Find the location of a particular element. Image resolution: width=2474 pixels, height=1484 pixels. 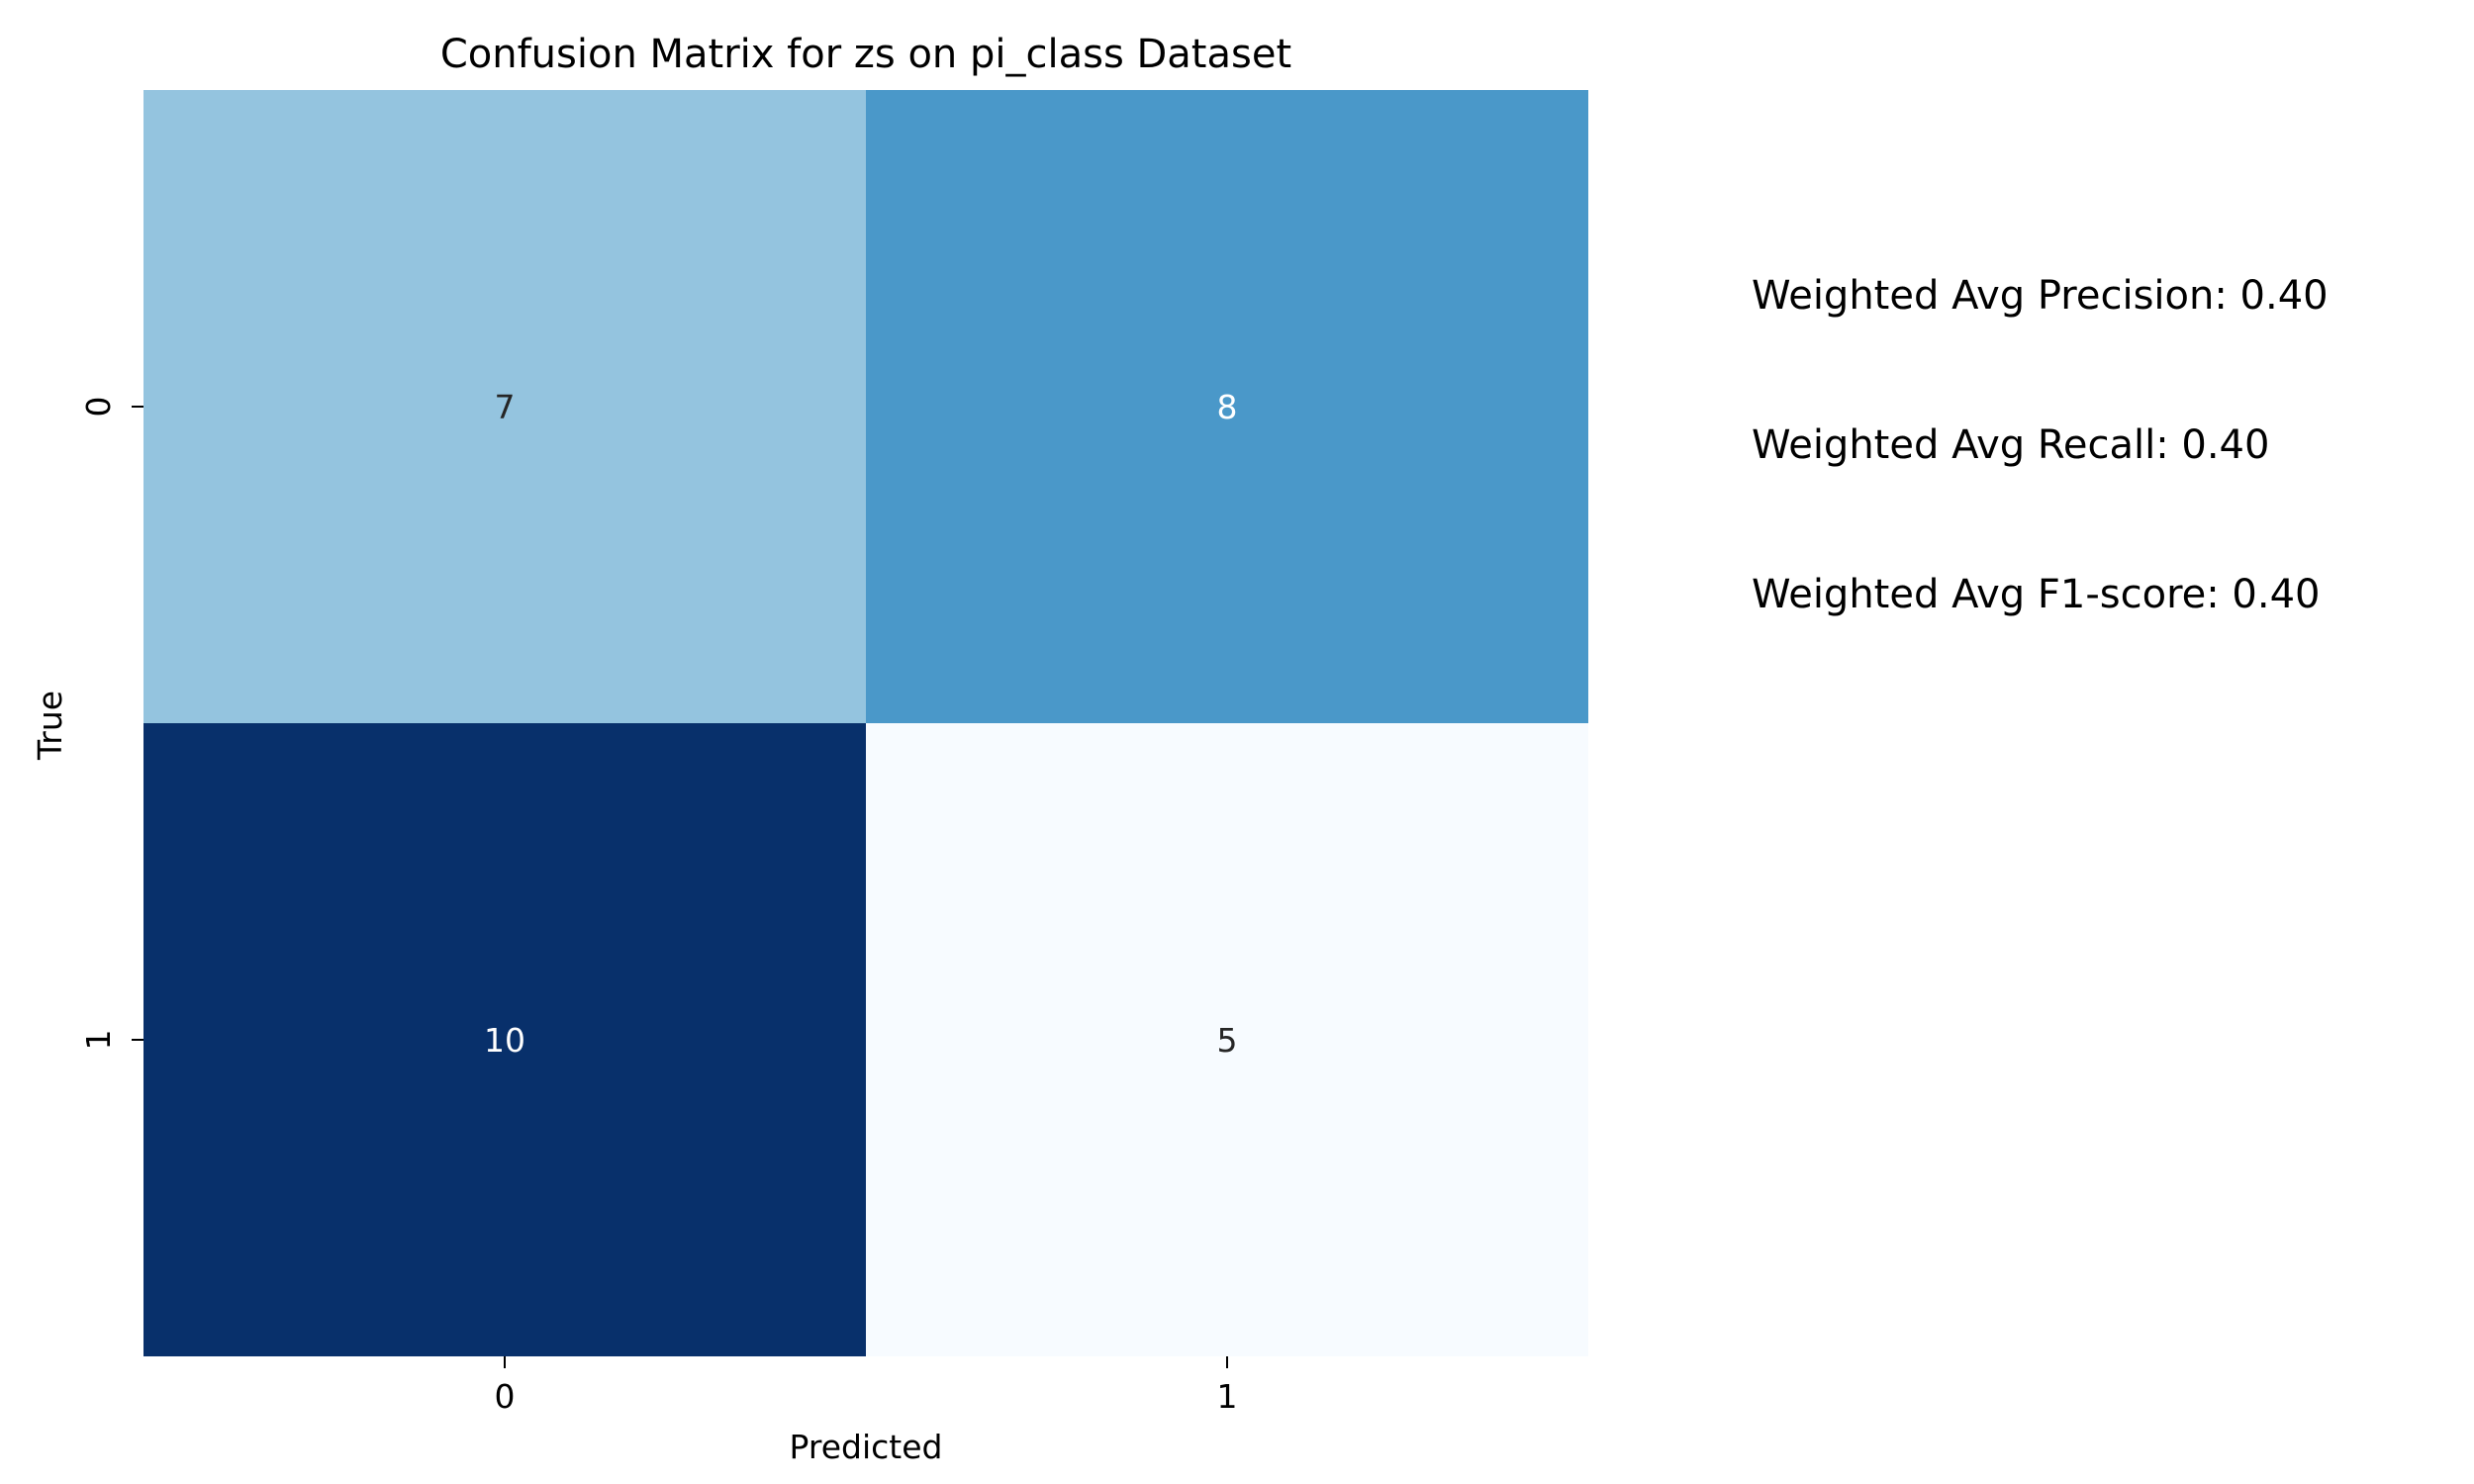

cell-value-label: 8 is located at coordinates (1228, 407).